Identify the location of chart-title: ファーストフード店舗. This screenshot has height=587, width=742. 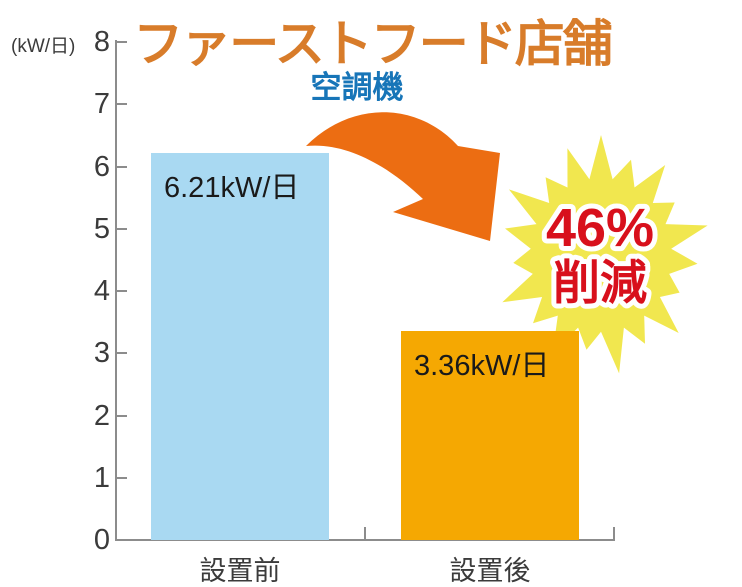
(372, 44).